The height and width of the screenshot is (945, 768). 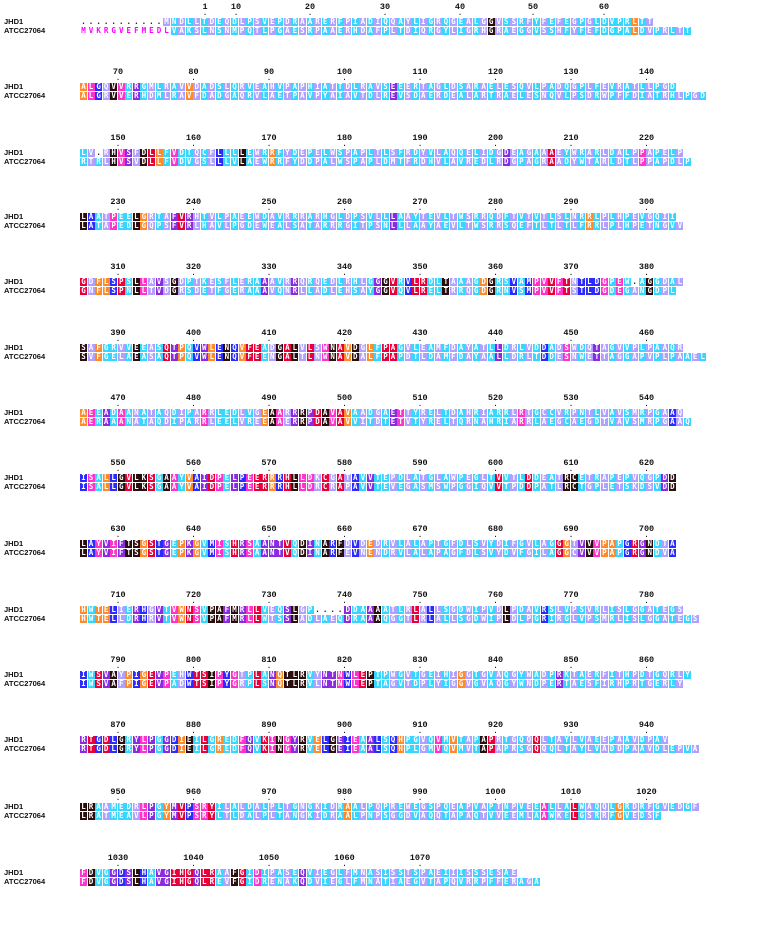 What do you see at coordinates (325, 486) in the screenshot?
I see `residue: C` at bounding box center [325, 486].